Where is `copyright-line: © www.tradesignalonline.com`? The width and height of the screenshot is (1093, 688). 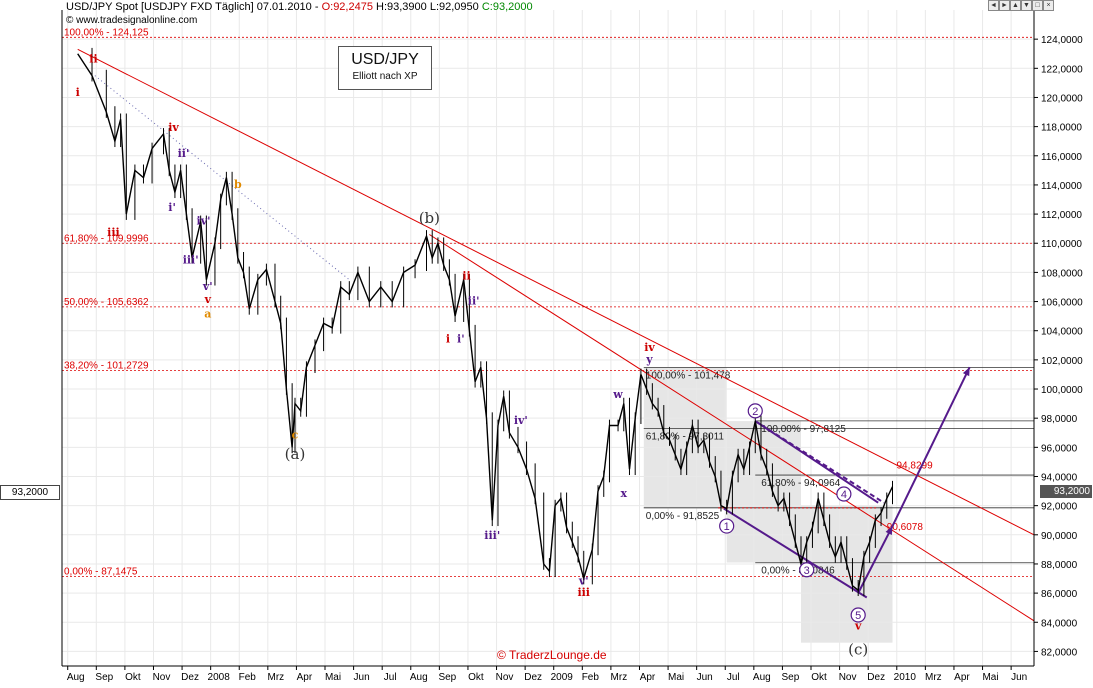
copyright-line: © www.tradesignalonline.com is located at coordinates (132, 20).